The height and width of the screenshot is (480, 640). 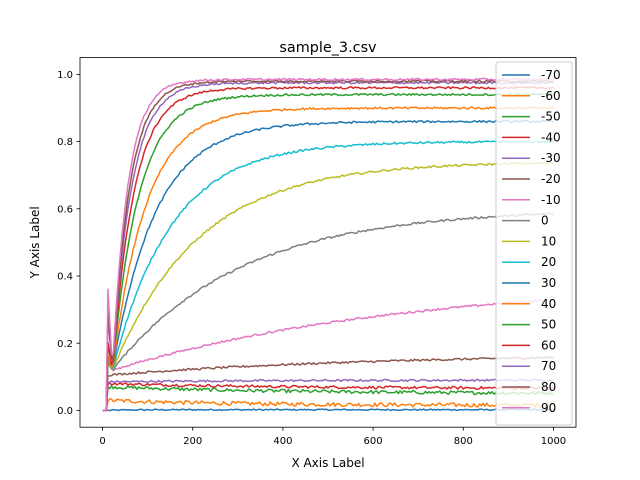 What do you see at coordinates (548, 408) in the screenshot?
I see `legend-label: 90` at bounding box center [548, 408].